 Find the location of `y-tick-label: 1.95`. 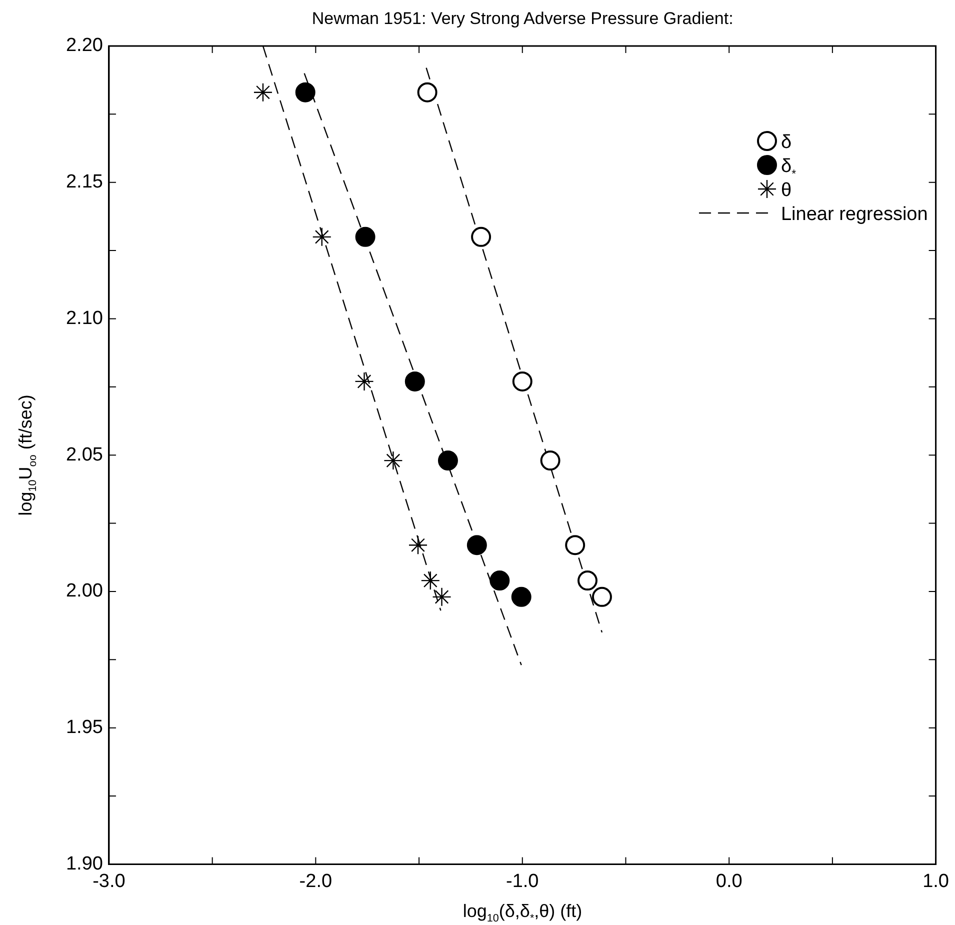

y-tick-label: 1.95 is located at coordinates (84, 727).